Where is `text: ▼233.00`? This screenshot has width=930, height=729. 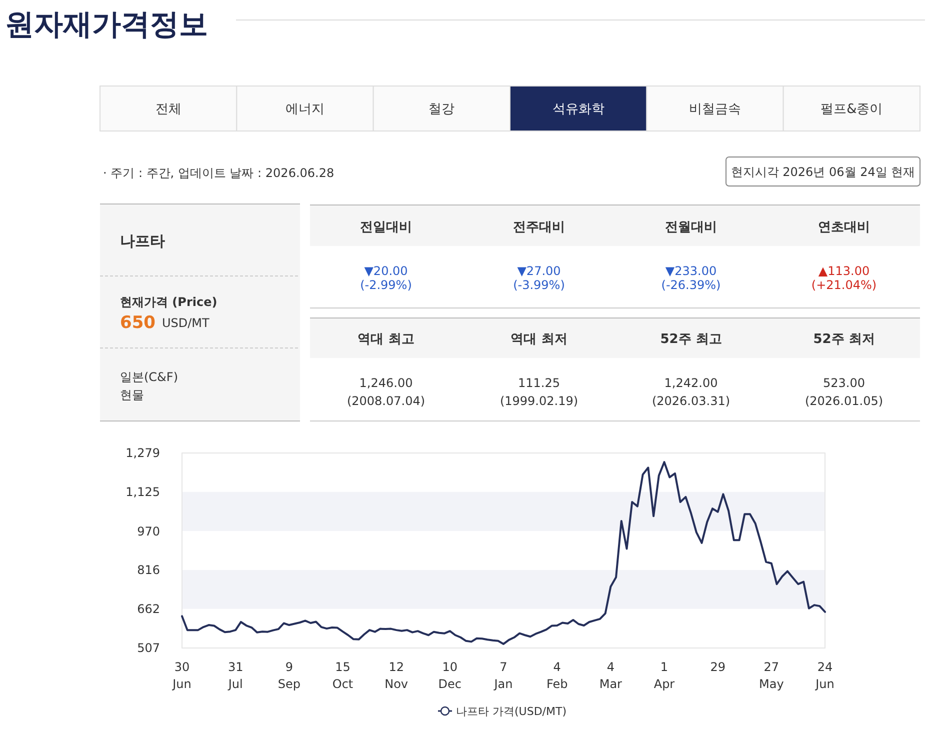 text: ▼233.00 is located at coordinates (691, 271).